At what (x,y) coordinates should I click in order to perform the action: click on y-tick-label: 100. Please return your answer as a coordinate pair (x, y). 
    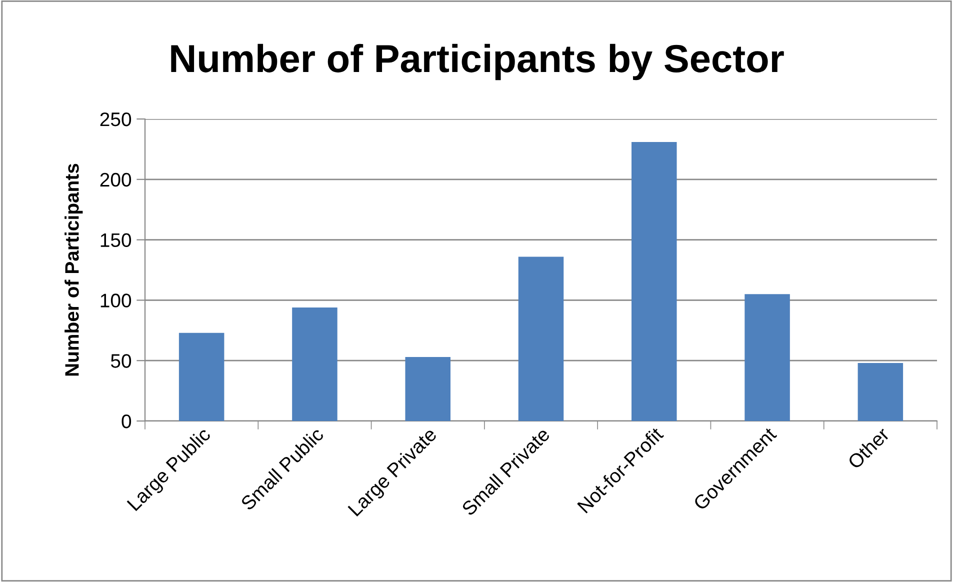
    Looking at the image, I should click on (116, 301).